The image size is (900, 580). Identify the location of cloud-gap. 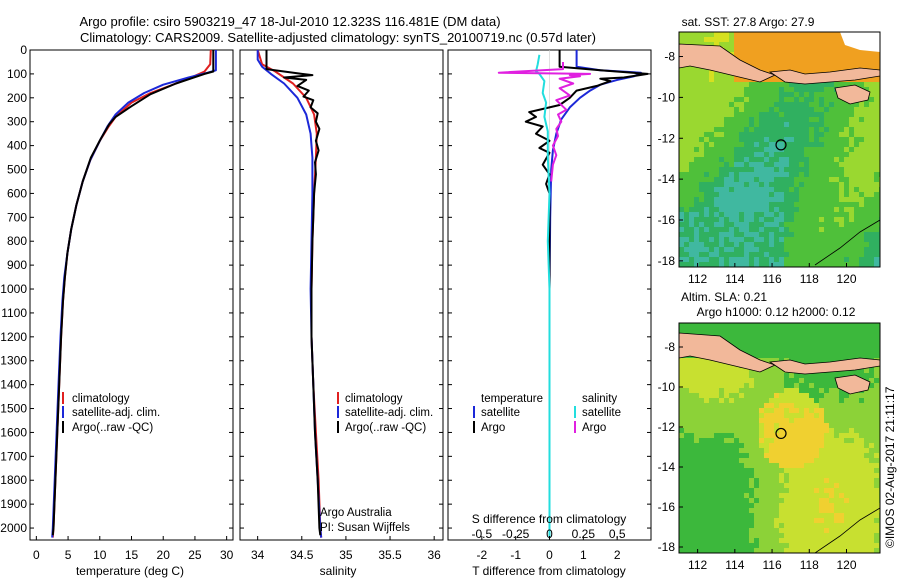
(860, 42).